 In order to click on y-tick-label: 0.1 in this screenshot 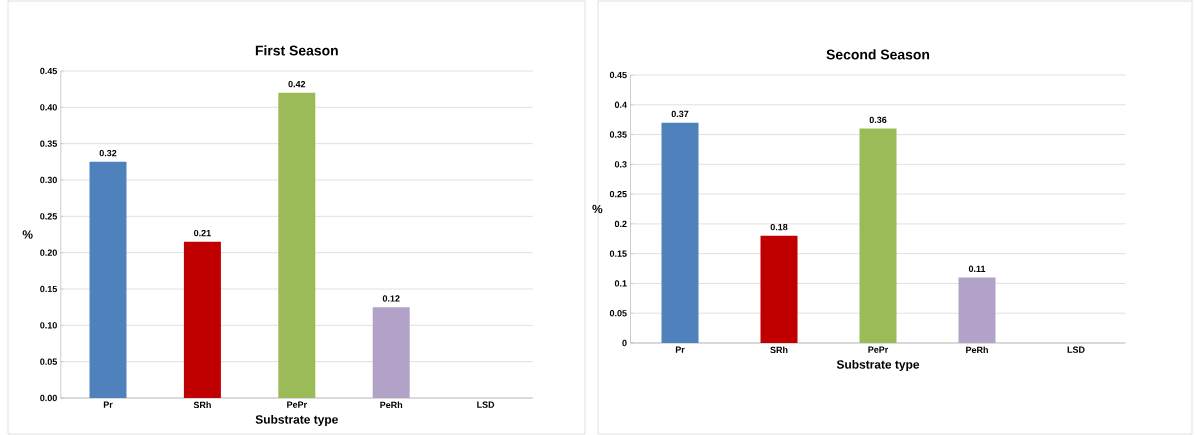, I will do `click(620, 283)`.